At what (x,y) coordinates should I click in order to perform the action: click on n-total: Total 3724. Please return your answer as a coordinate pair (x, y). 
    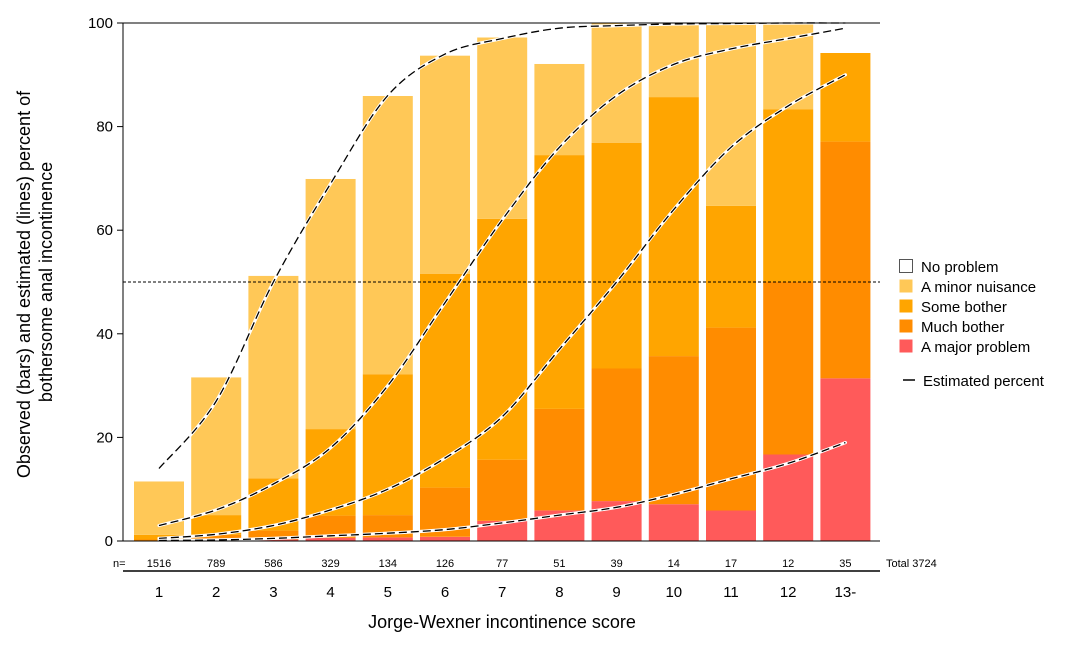
    Looking at the image, I should click on (911, 564).